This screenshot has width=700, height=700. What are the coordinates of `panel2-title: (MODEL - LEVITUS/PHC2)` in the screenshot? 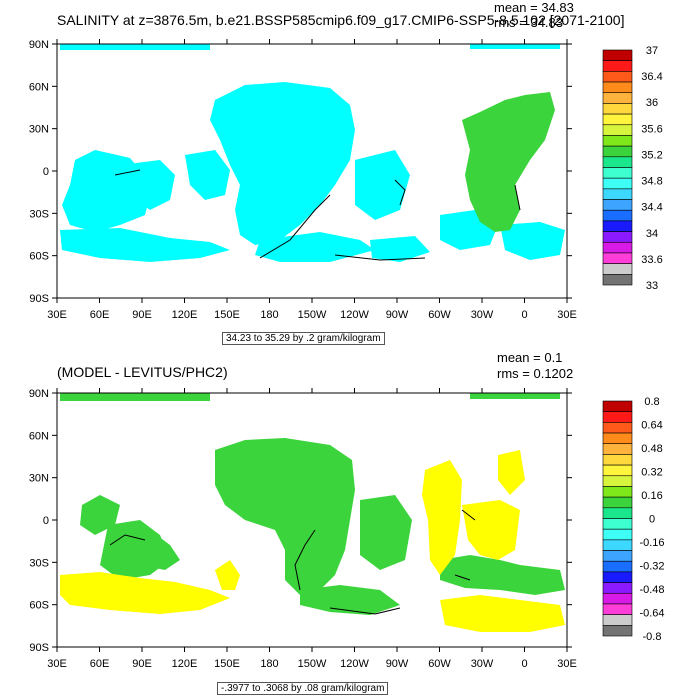 It's located at (142, 372).